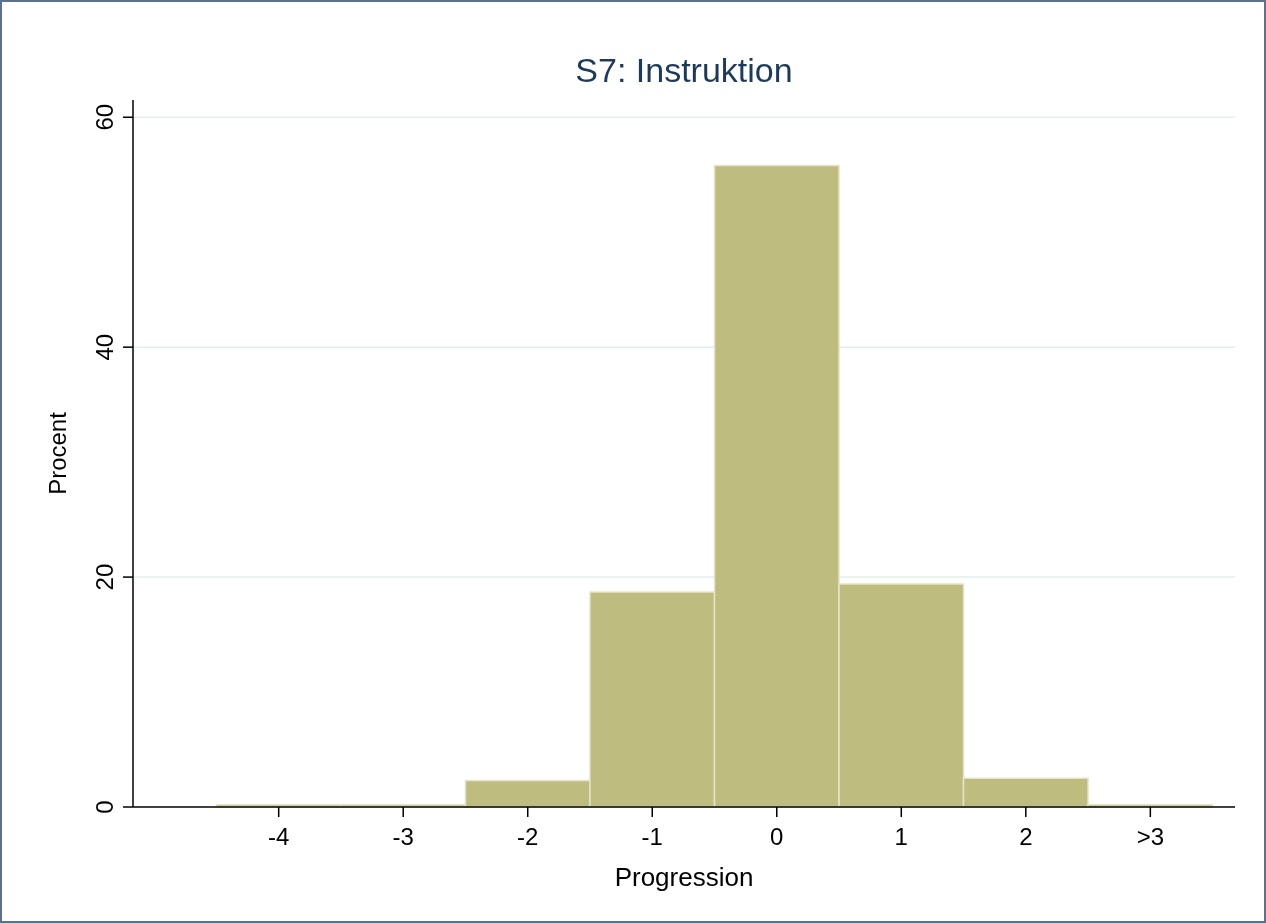  What do you see at coordinates (684, 877) in the screenshot?
I see `x-axis-title: Progression` at bounding box center [684, 877].